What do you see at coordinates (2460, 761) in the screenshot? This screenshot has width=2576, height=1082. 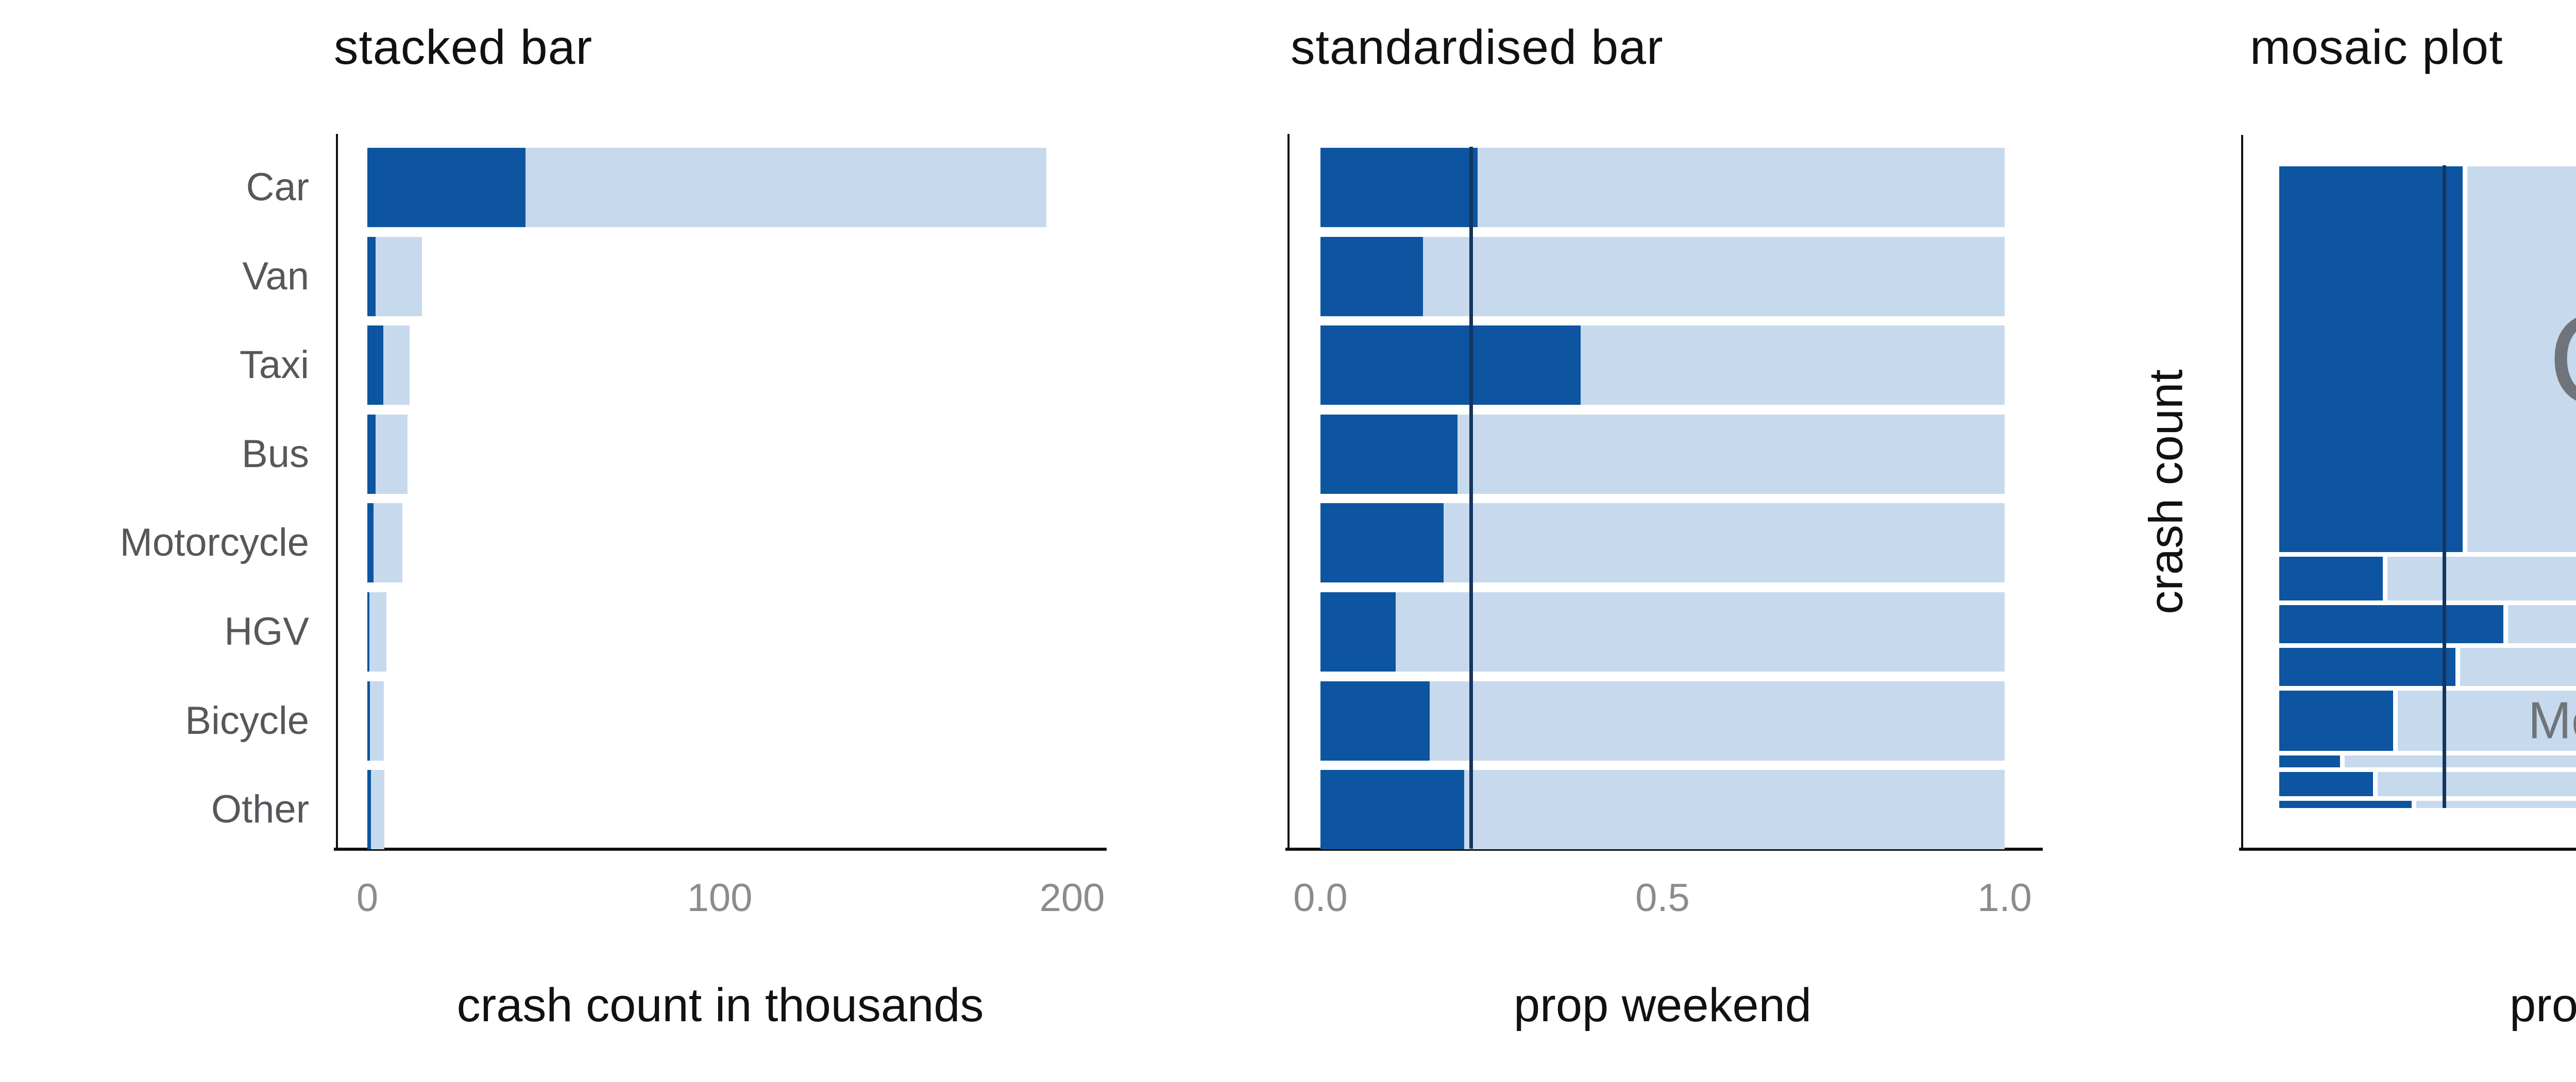 I see `mosaic-tile-weekday-hgv` at bounding box center [2460, 761].